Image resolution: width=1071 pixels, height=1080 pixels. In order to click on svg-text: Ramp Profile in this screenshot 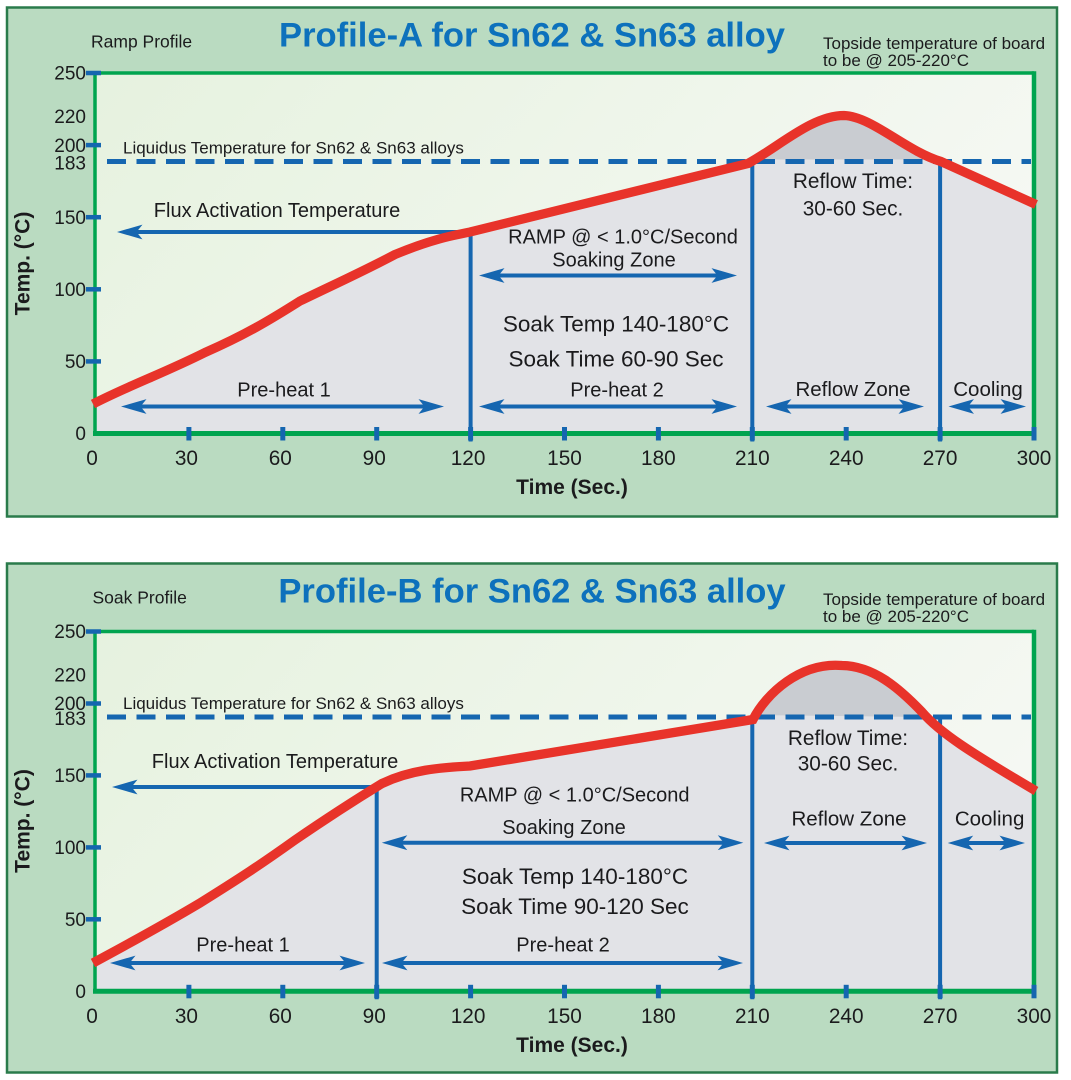, I will do `click(141, 42)`.